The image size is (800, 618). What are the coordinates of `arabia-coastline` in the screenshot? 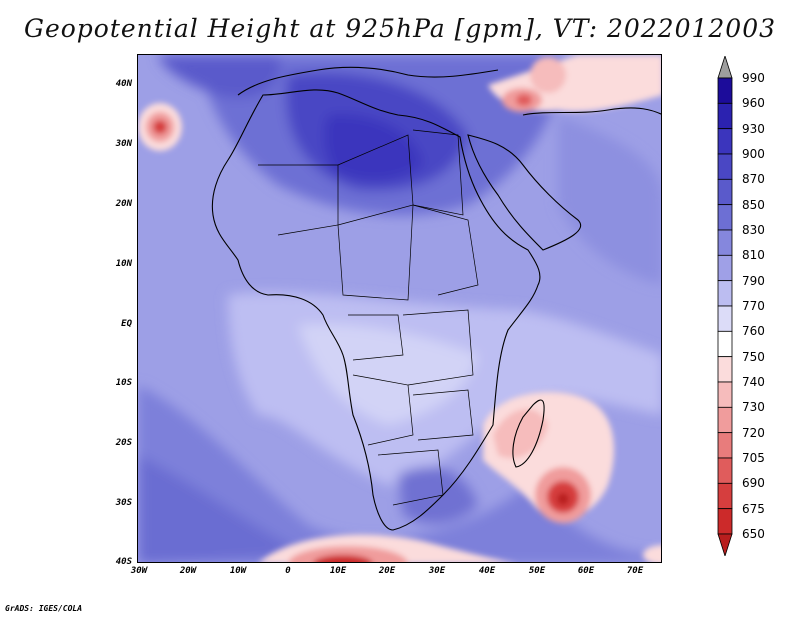 It's located at (524, 192).